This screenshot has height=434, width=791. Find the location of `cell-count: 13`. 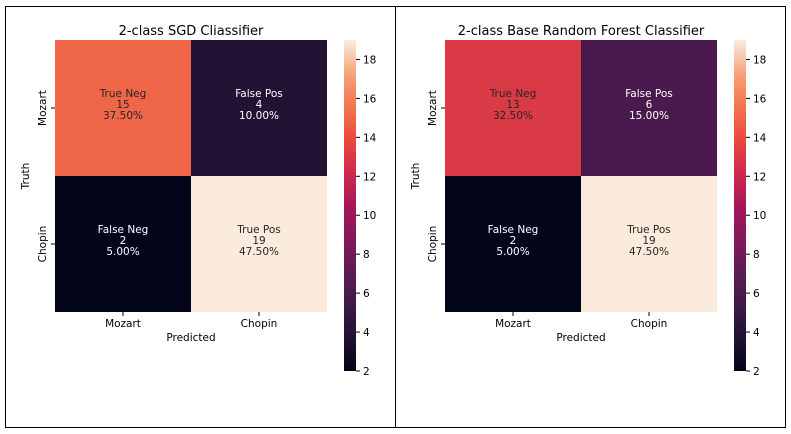

cell-count: 13 is located at coordinates (512, 105).